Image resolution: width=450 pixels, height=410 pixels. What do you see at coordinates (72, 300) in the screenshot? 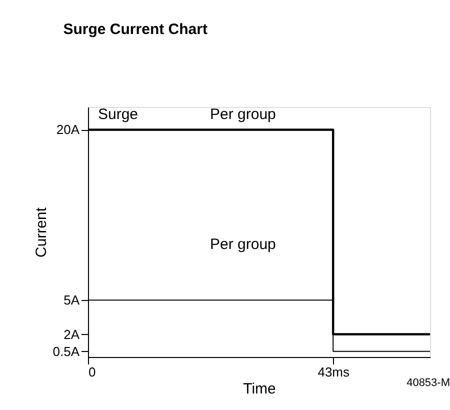
I see `y-tick-label: 5A` at bounding box center [72, 300].